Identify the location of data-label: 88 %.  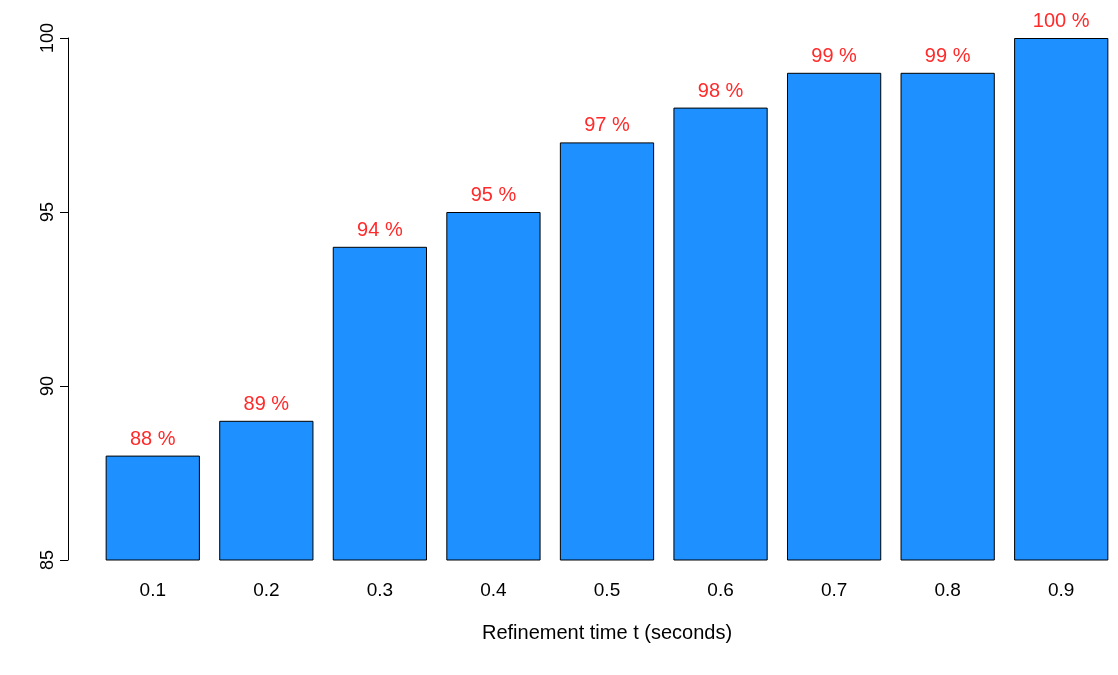
(152, 437).